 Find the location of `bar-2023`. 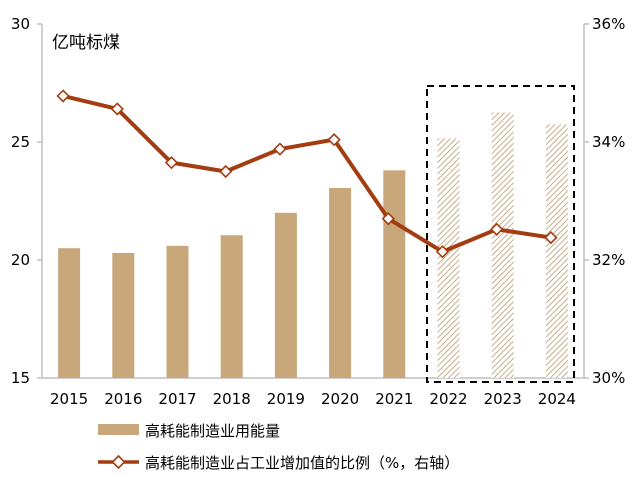

bar-2023 is located at coordinates (502, 245).